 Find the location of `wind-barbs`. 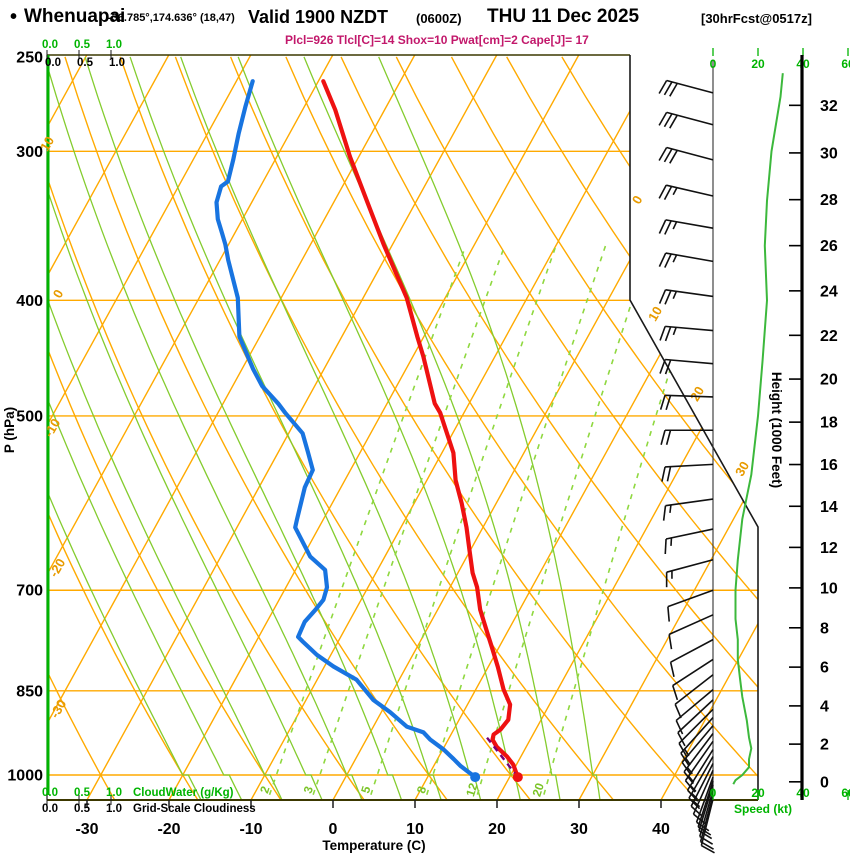

wind-barbs is located at coordinates (686, 457).